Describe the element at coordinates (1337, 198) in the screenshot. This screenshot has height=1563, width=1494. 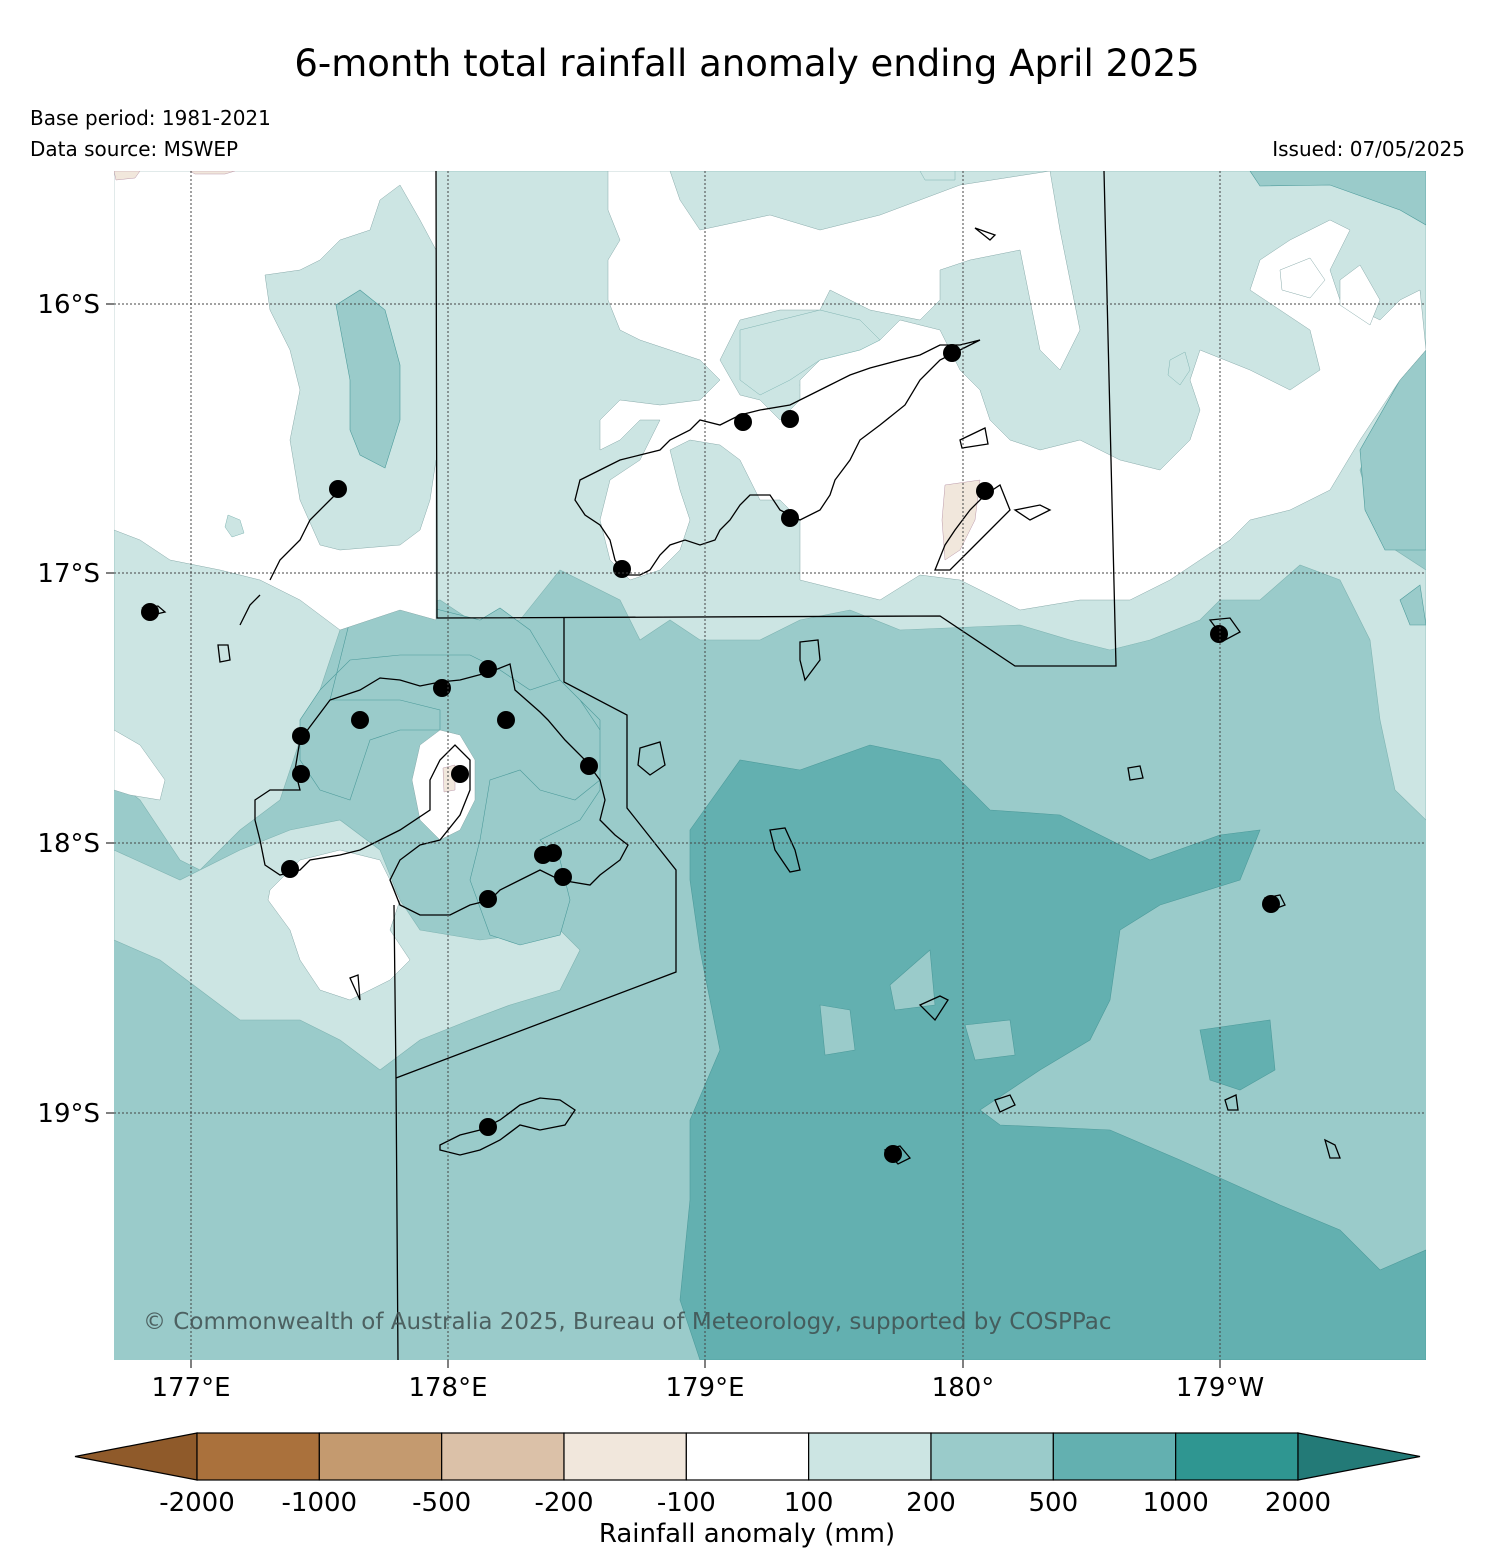
I see `band-200-500-ne-top` at that location.